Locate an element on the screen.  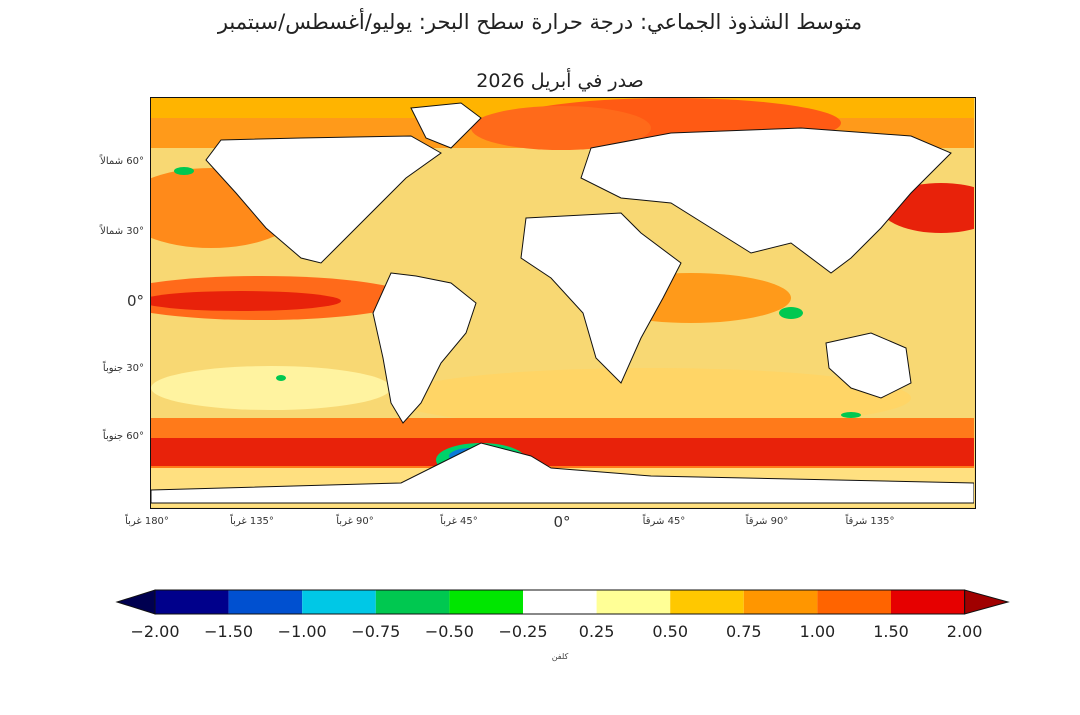
lon-label-45w: 45° غرباً is located at coordinates (459, 521).